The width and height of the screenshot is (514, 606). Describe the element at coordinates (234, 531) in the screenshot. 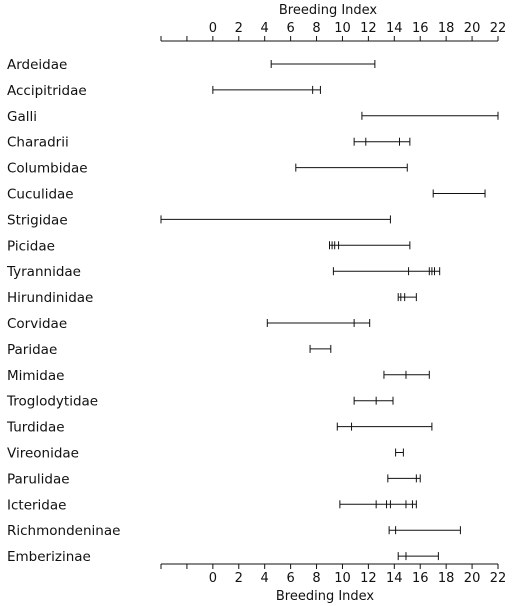

I see `family-row: Richmondeninae` at that location.